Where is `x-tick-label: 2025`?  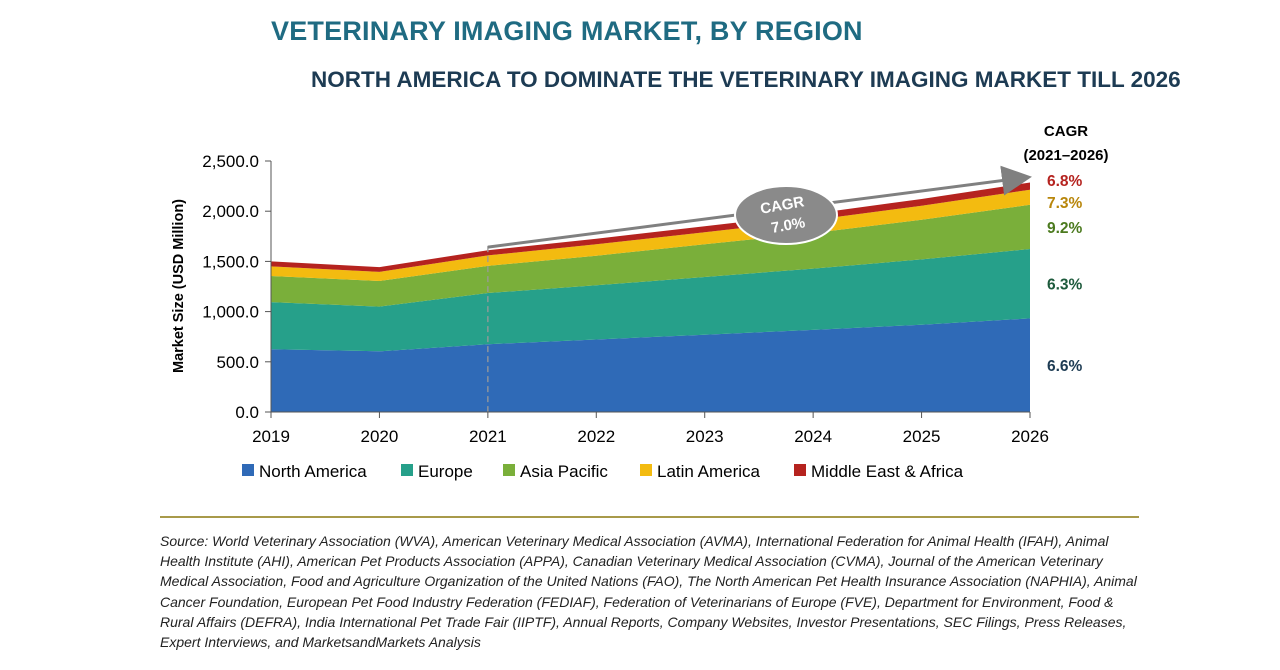 x-tick-label: 2025 is located at coordinates (922, 436).